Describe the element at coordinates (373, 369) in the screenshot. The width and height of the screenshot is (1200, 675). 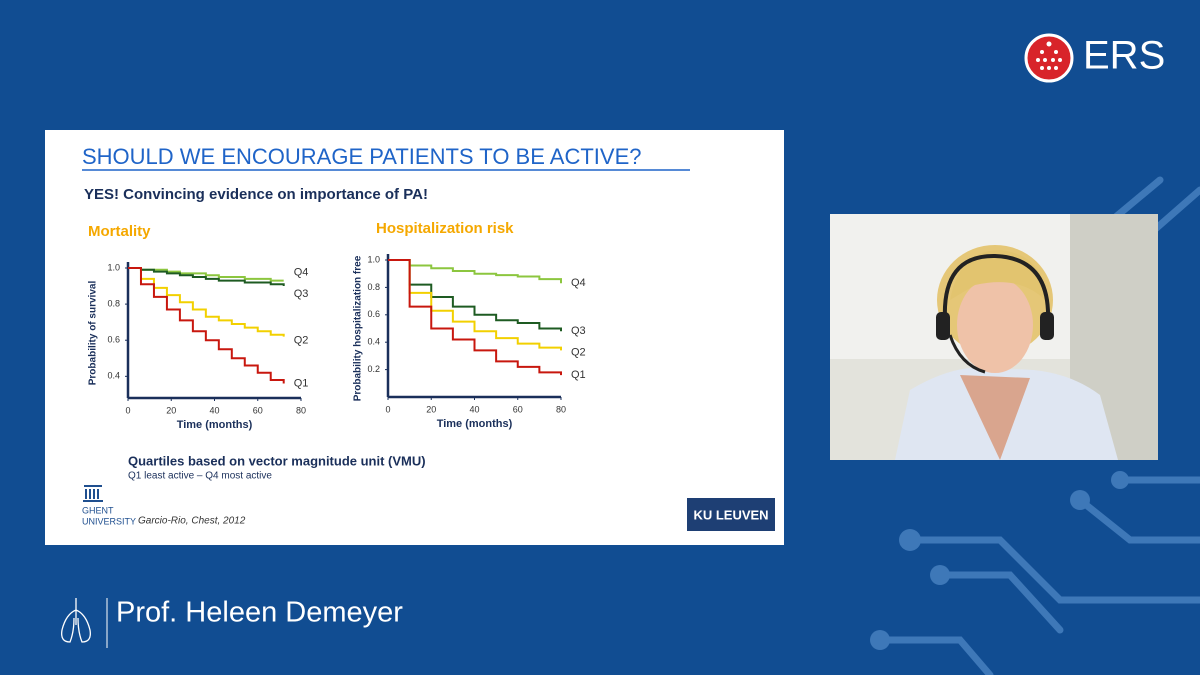
I see `y-tick-label: 0.2` at that location.